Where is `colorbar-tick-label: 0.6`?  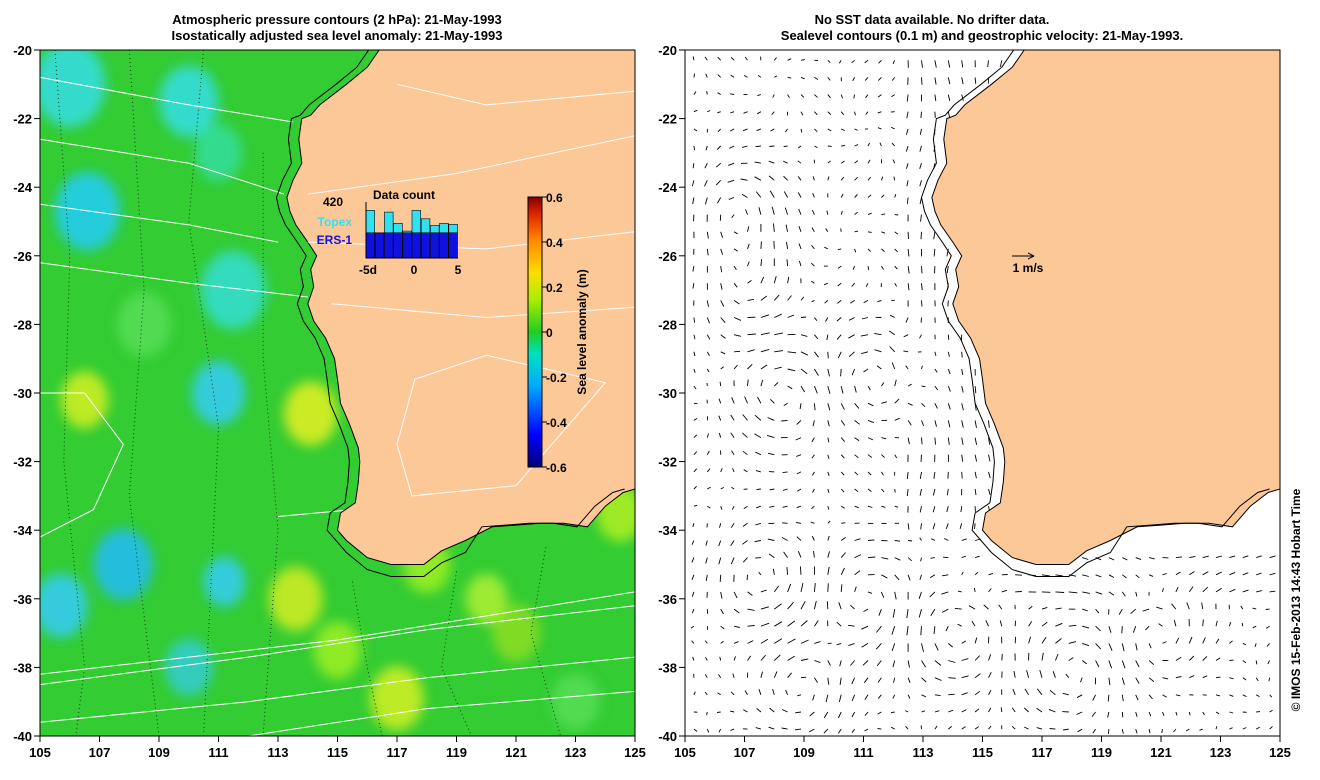 colorbar-tick-label: 0.6 is located at coordinates (554, 198).